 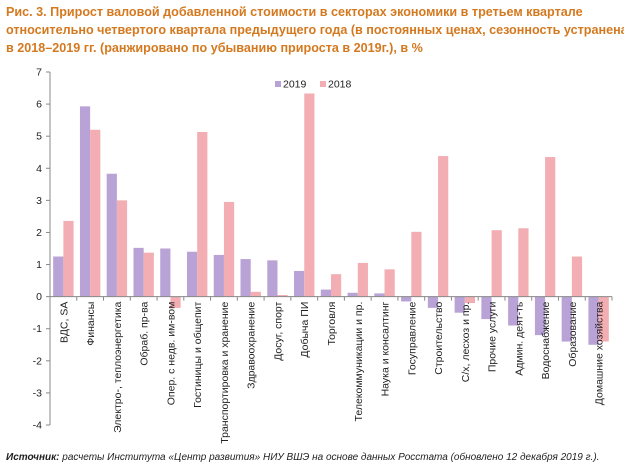 What do you see at coordinates (171, 354) in the screenshot?
I see `category-label: Опер. с недв. им-вом` at bounding box center [171, 354].